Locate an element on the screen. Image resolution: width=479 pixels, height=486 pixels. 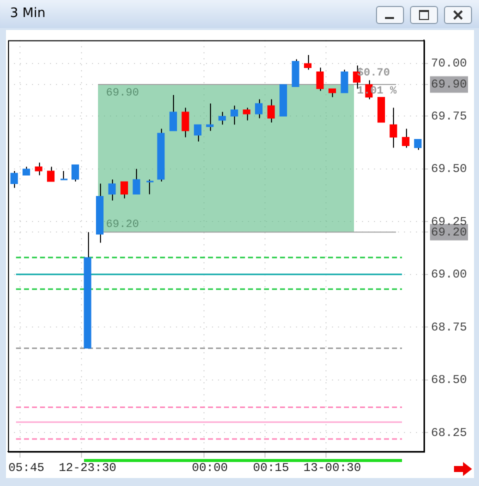
annotation: 69.20 is located at coordinates (123, 225).